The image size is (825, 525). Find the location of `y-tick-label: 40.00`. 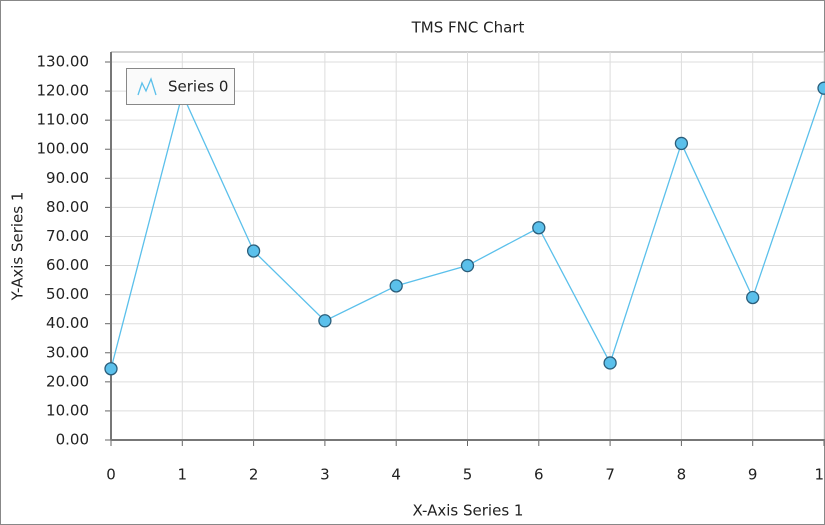

y-tick-label: 40.00 is located at coordinates (67, 323).